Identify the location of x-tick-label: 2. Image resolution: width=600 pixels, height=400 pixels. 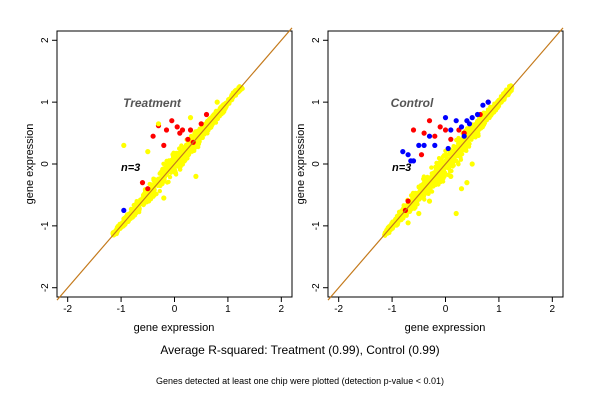
(282, 309).